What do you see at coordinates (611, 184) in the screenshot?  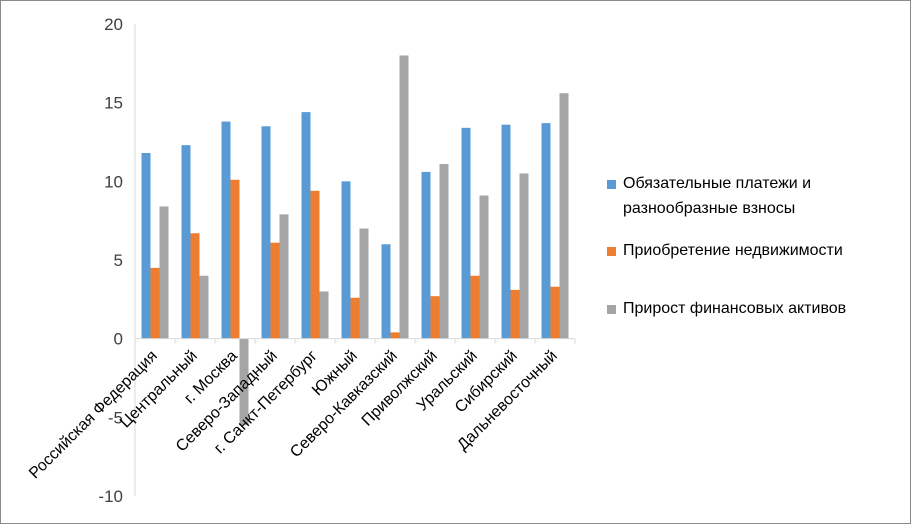 I see `legend-swatch-obligatory-payments` at bounding box center [611, 184].